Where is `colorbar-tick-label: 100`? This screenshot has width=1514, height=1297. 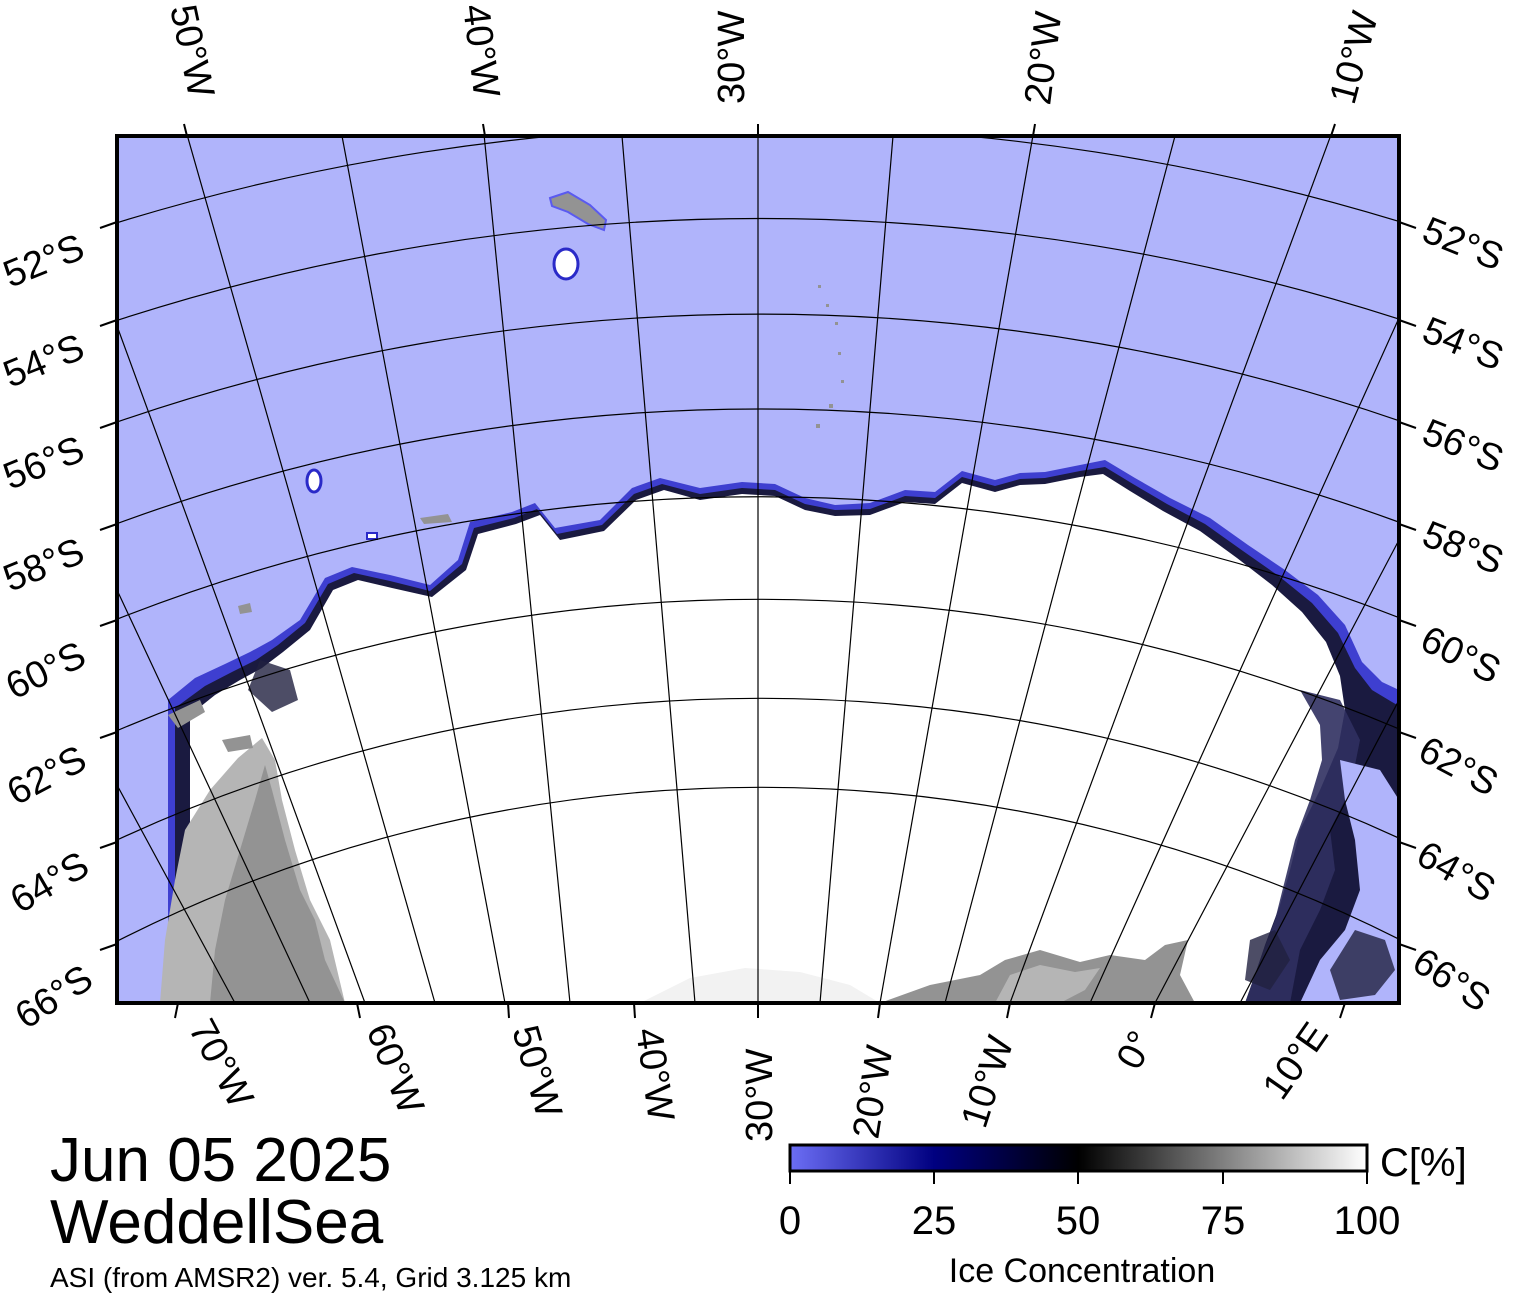
colorbar-tick-label: 100 is located at coordinates (1367, 1221).